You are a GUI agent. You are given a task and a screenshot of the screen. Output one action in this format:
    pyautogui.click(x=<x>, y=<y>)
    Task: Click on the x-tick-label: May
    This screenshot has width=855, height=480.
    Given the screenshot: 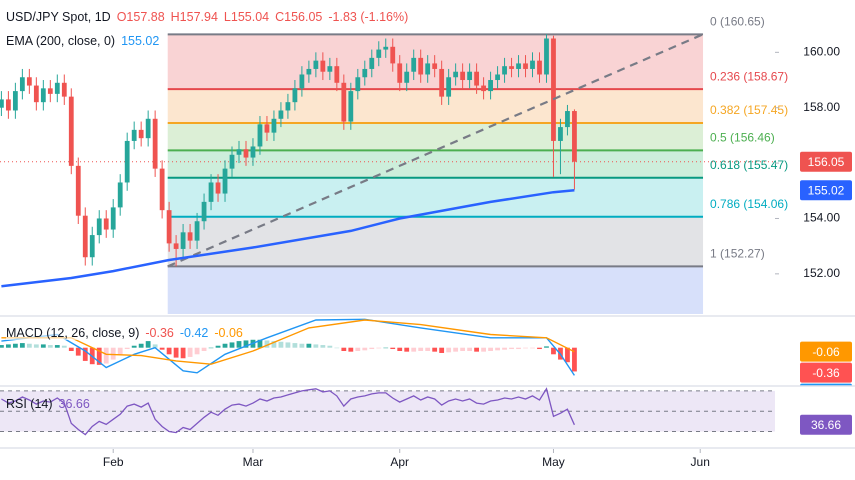 What is the action you would take?
    pyautogui.click(x=553, y=462)
    